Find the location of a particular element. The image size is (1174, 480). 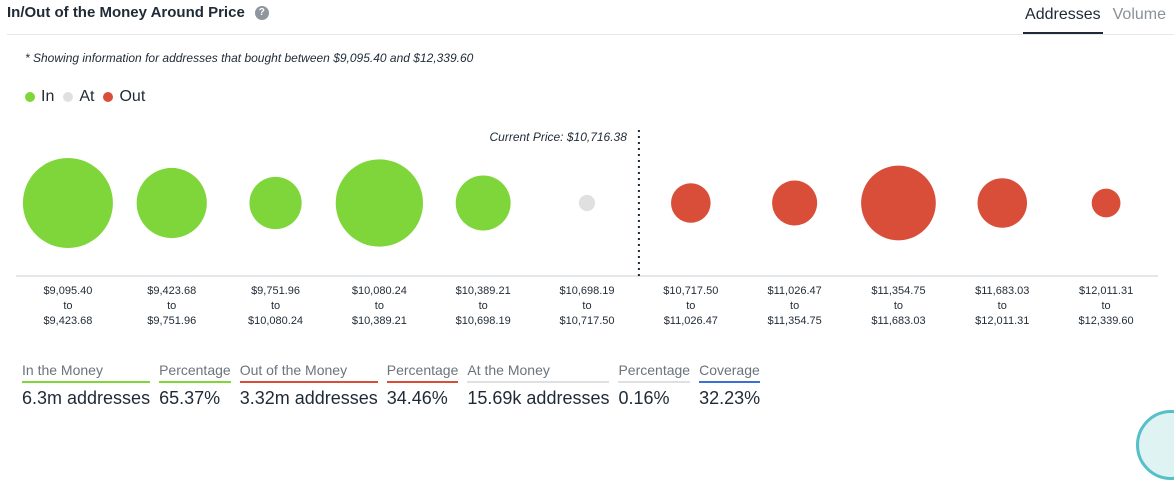

chat-widget-icon is located at coordinates (1155, 445).